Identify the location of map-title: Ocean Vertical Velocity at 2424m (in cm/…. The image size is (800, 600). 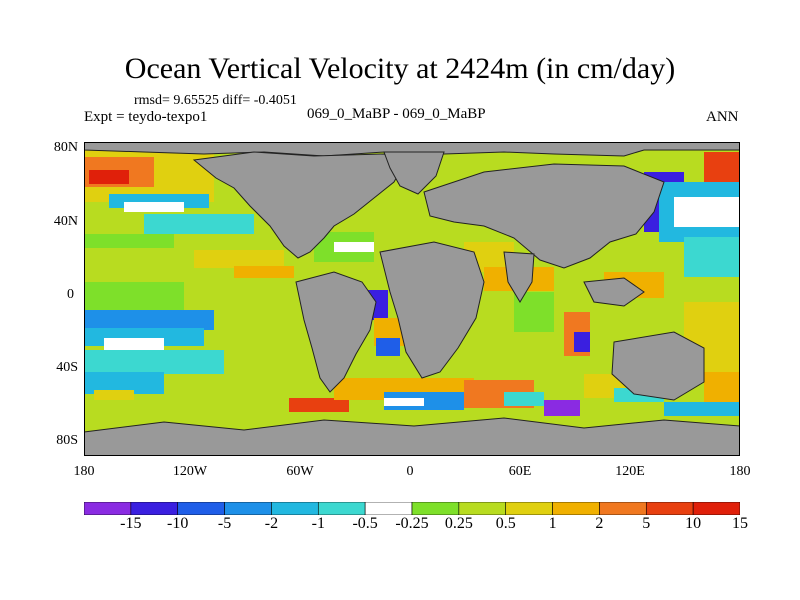
(400, 68).